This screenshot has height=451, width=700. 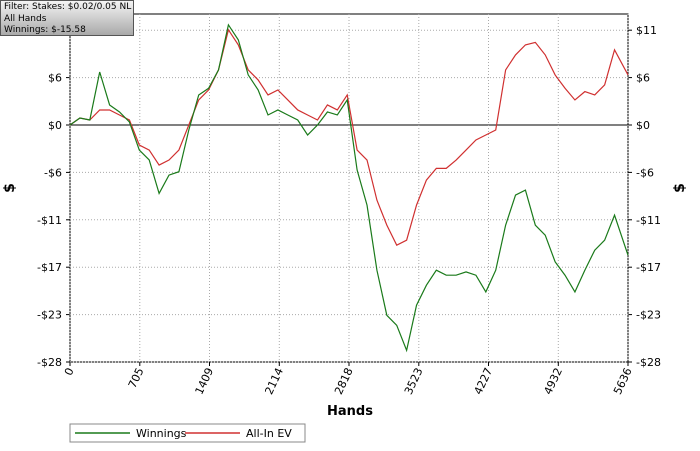 I want to click on y-tick-label: -$28, so click(x=49, y=362).